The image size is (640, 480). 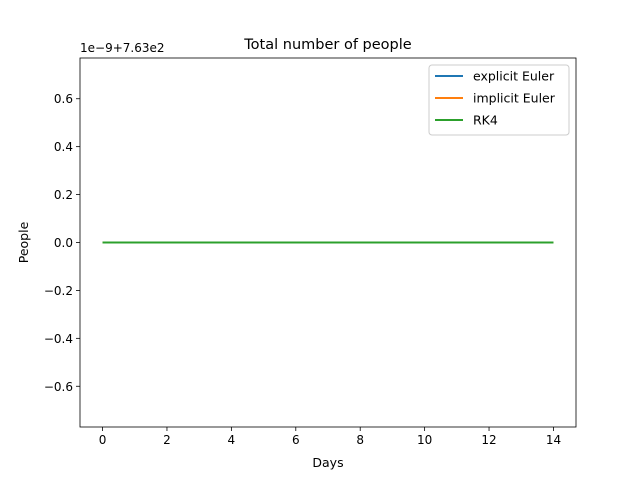 What do you see at coordinates (296, 440) in the screenshot?
I see `x-tick-label: 6` at bounding box center [296, 440].